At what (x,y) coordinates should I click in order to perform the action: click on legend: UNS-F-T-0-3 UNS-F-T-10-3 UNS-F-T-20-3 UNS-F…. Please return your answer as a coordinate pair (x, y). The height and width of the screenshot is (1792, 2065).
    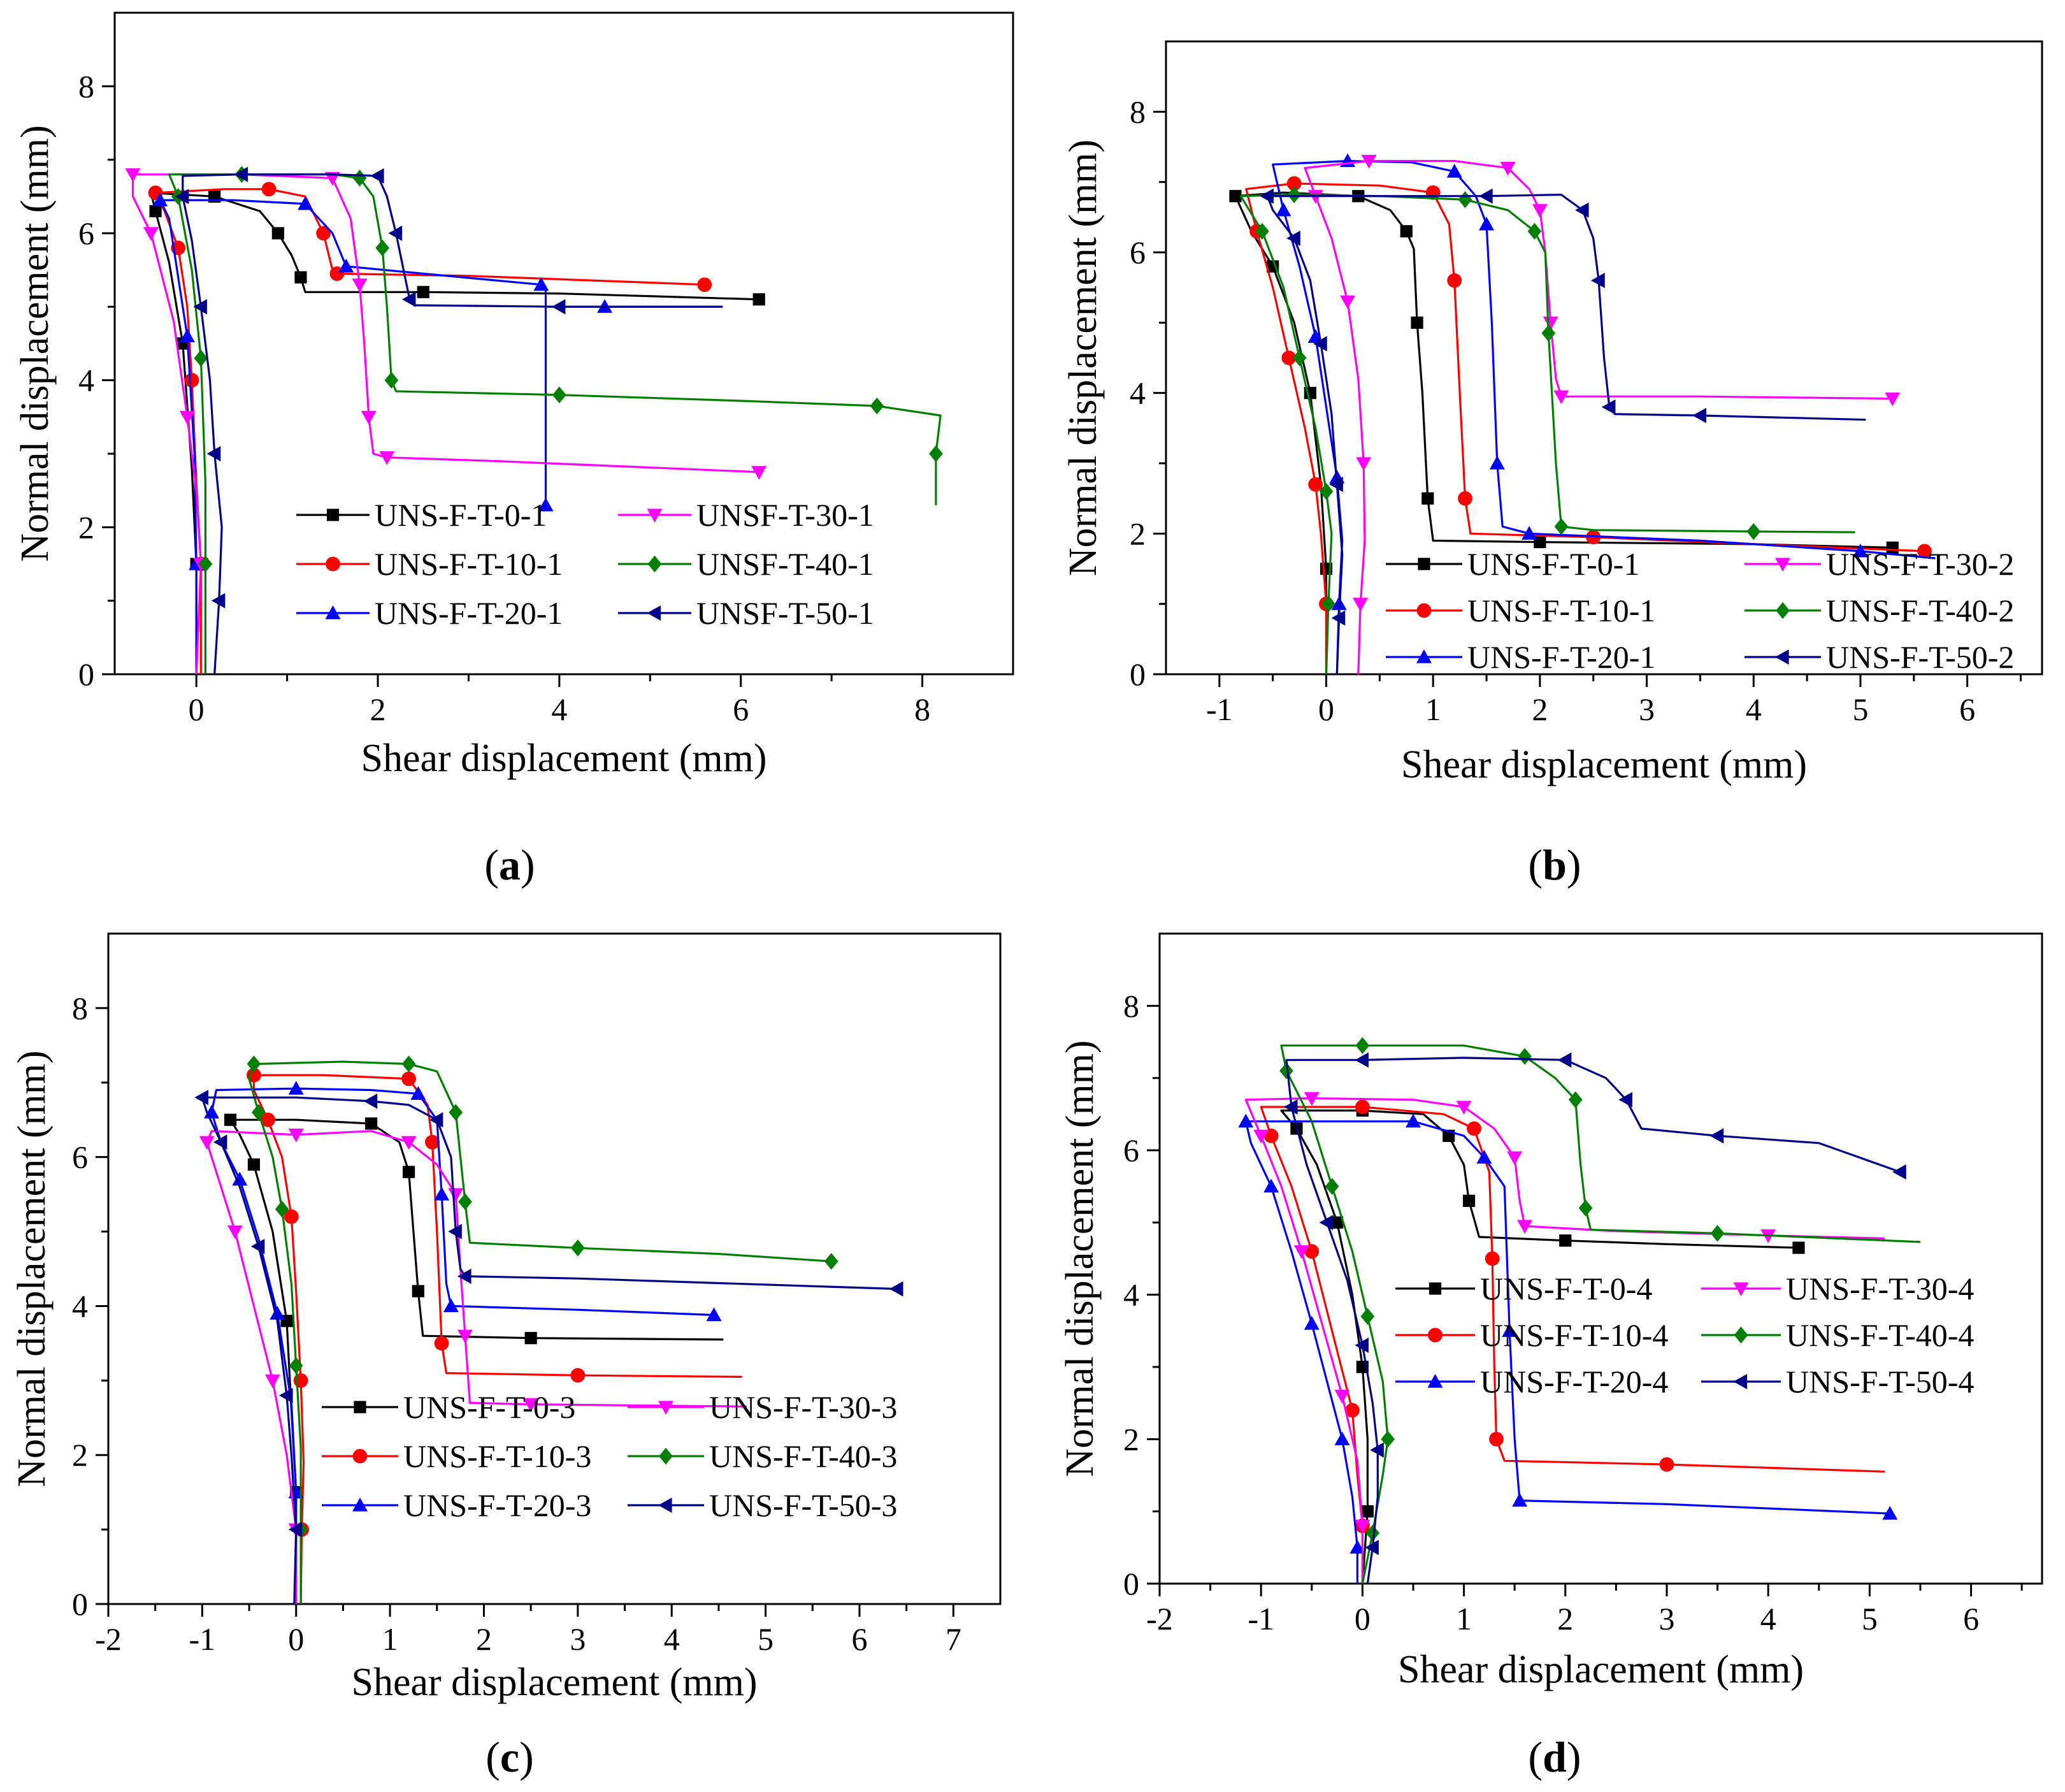
    Looking at the image, I should click on (609, 1456).